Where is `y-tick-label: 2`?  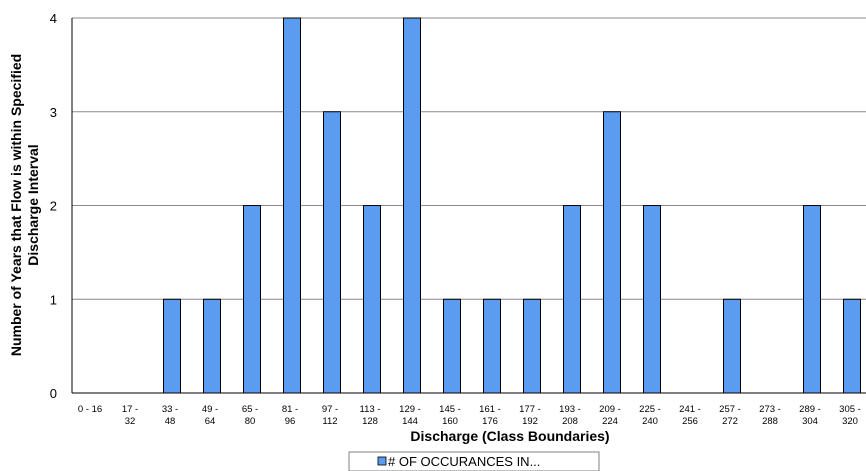
y-tick-label: 2 is located at coordinates (53, 206).